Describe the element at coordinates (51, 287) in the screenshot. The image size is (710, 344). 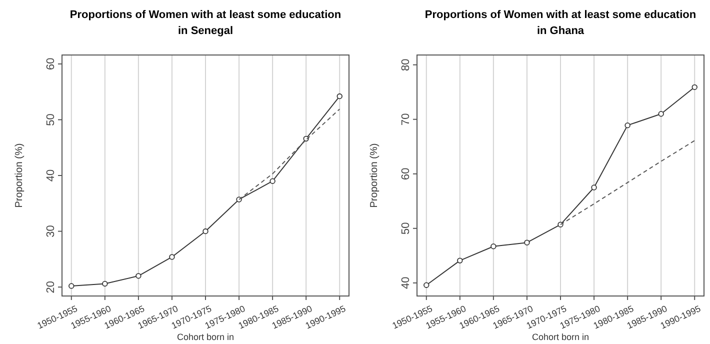
I see `y-tick-label: 20` at that location.